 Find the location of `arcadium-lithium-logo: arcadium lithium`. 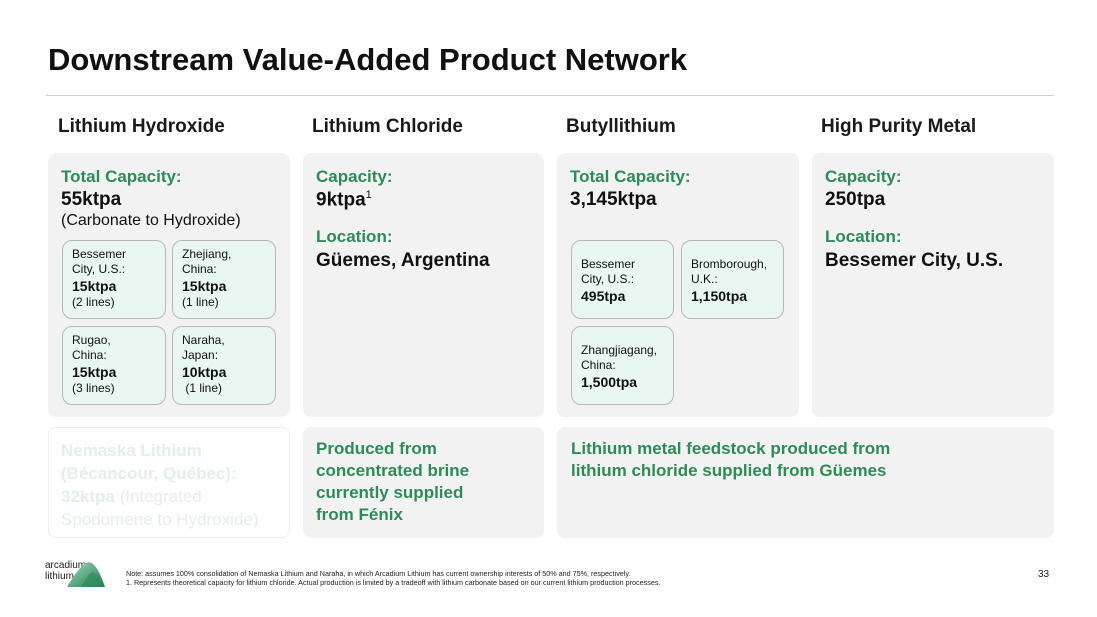

arcadium-lithium-logo: arcadium lithium is located at coordinates (76, 574).